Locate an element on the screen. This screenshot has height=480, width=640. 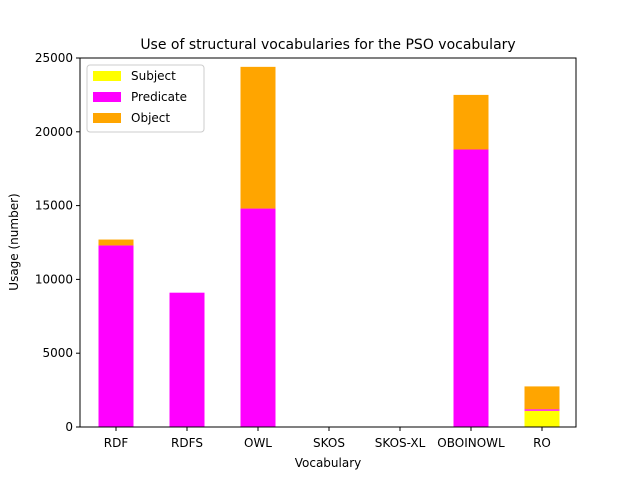
legend-label-predicate: Predicate is located at coordinates (159, 97).